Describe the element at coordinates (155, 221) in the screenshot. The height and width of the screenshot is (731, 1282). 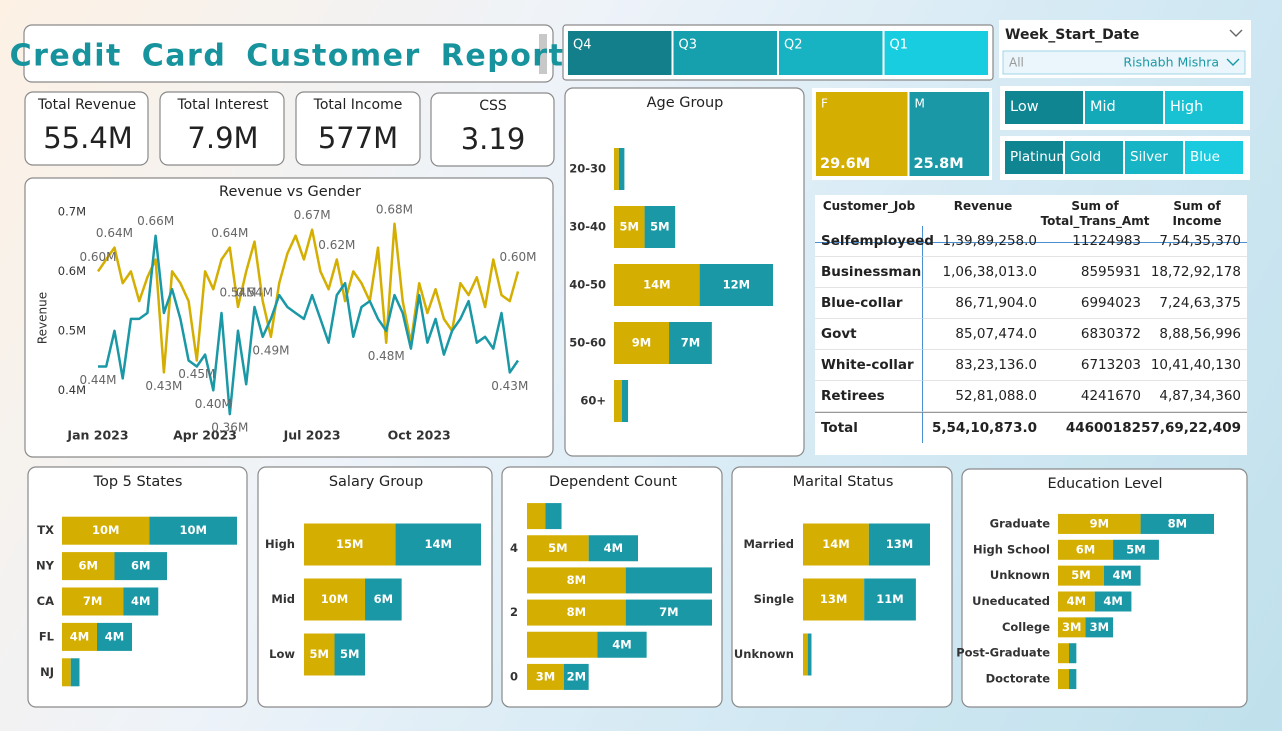
I see `data-label: 0.66M` at that location.